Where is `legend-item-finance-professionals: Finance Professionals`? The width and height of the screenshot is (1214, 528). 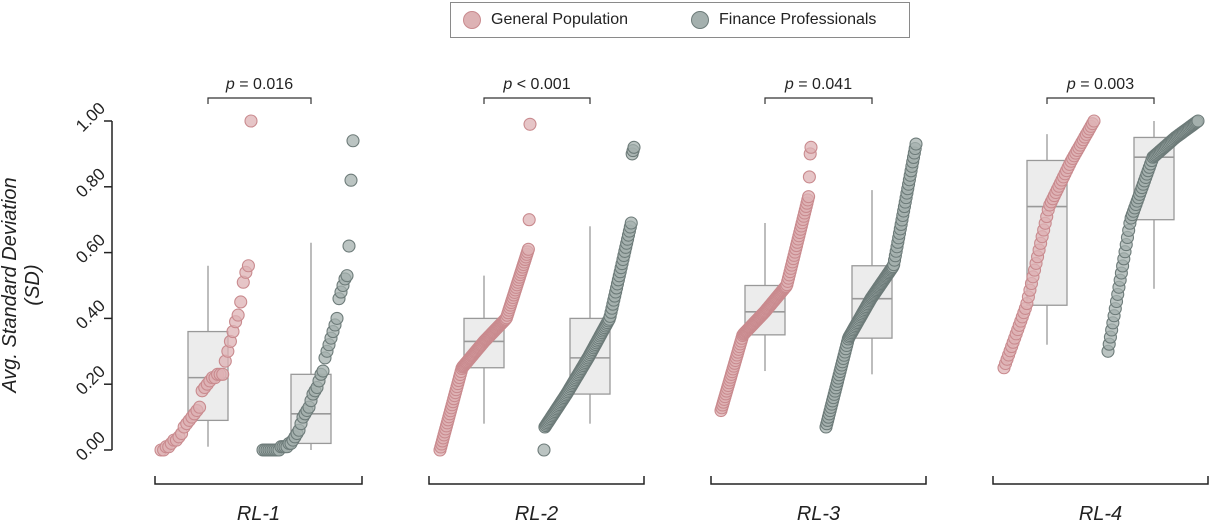
legend-item-finance-professionals: Finance Professionals is located at coordinates (783, 20).